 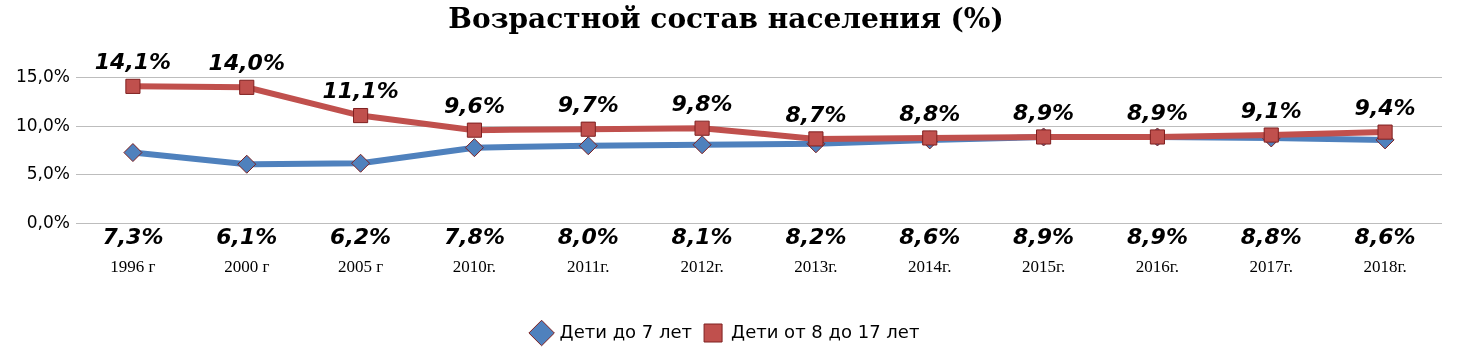 I want to click on data-label: 8,1%, so click(x=702, y=237).